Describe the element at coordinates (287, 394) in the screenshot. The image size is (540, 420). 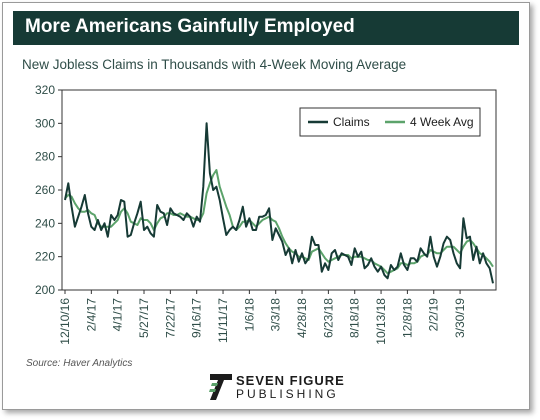
I see `brand-line-2: PUBLISHING` at that location.